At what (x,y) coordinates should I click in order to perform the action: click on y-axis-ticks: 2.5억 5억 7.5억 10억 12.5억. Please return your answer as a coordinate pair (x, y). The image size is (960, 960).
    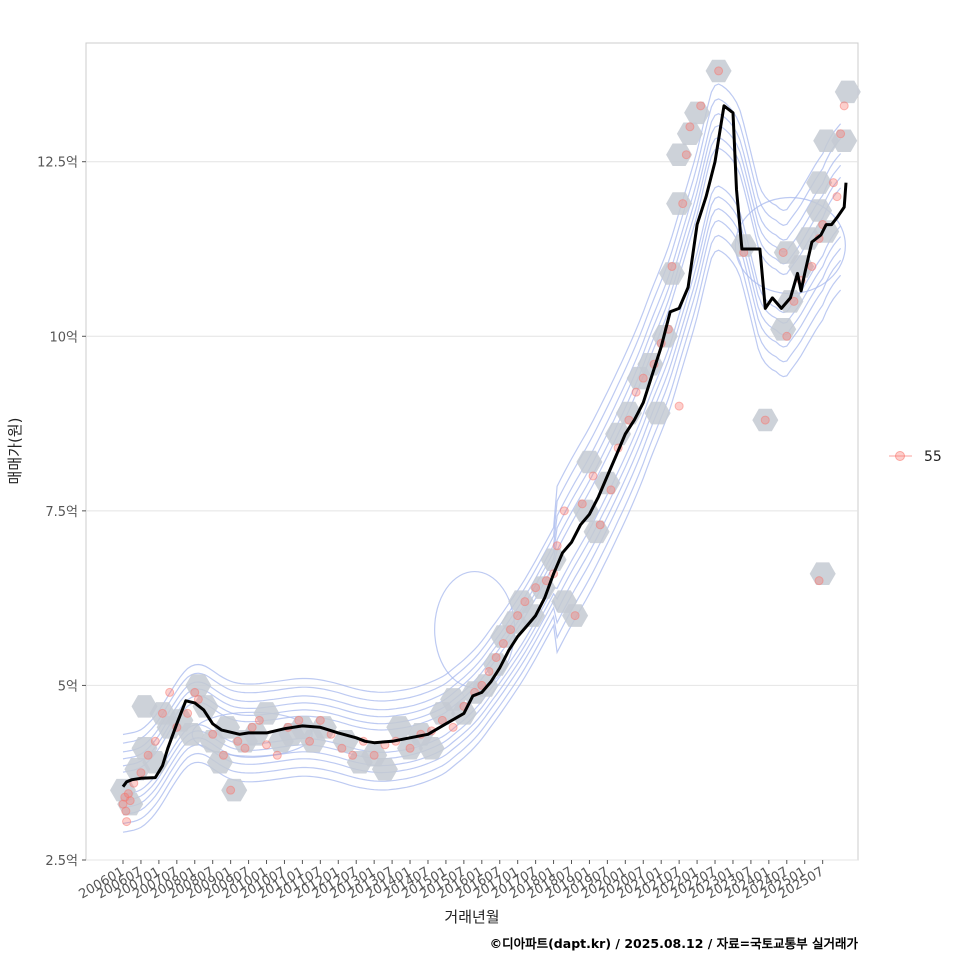
    Looking at the image, I should click on (61, 512).